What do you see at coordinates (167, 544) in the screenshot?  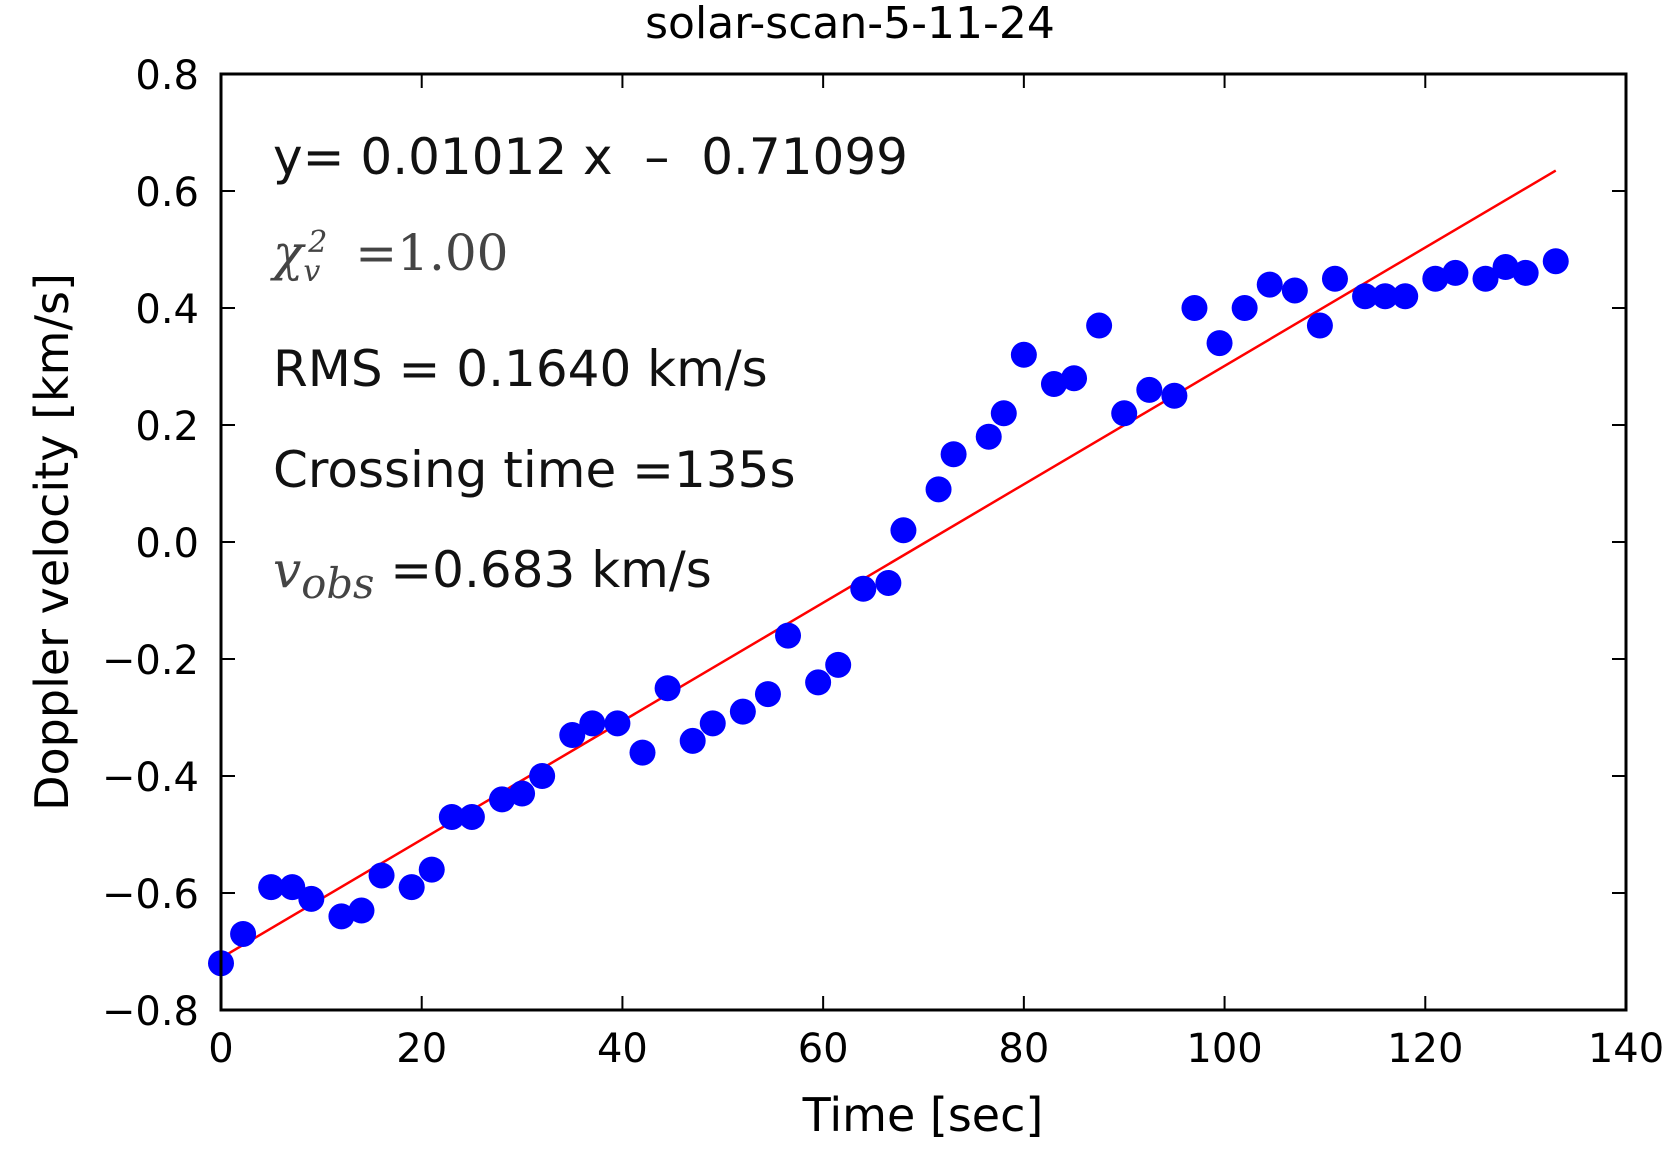 I see `y-tick-label: 0.0` at bounding box center [167, 544].